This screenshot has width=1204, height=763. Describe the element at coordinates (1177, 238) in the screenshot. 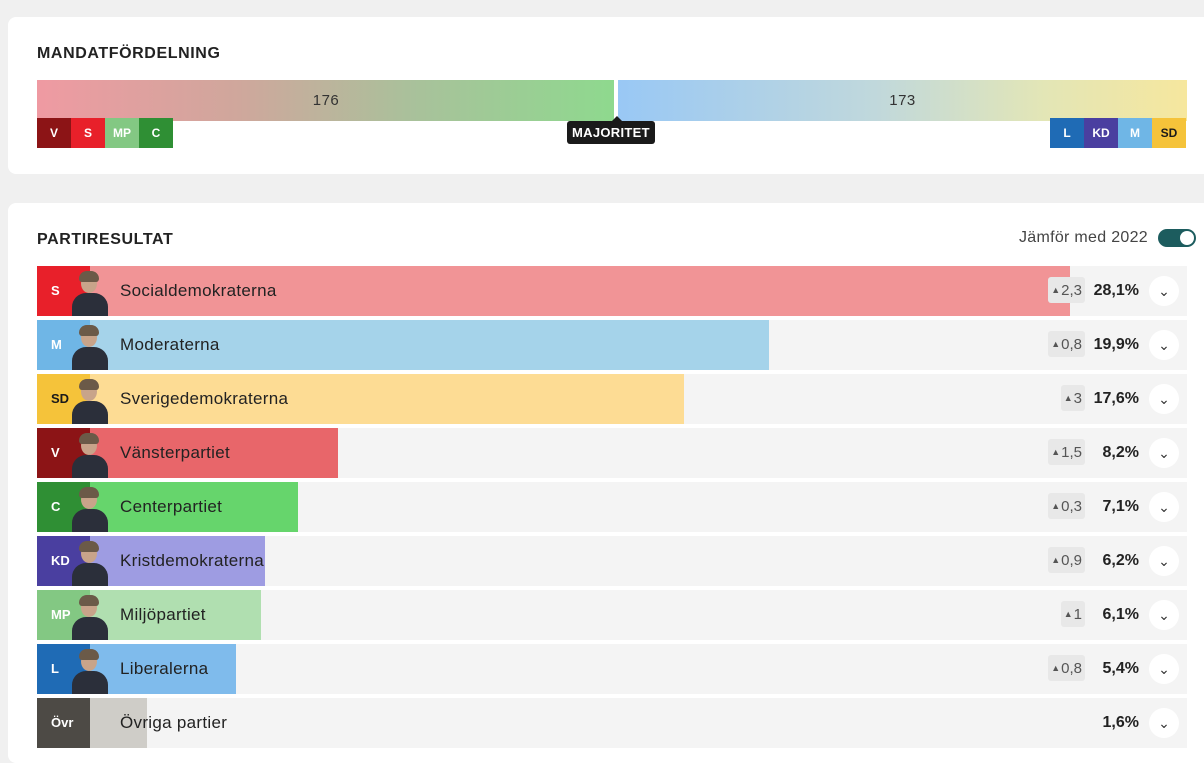

I see `compare-toggle` at that location.